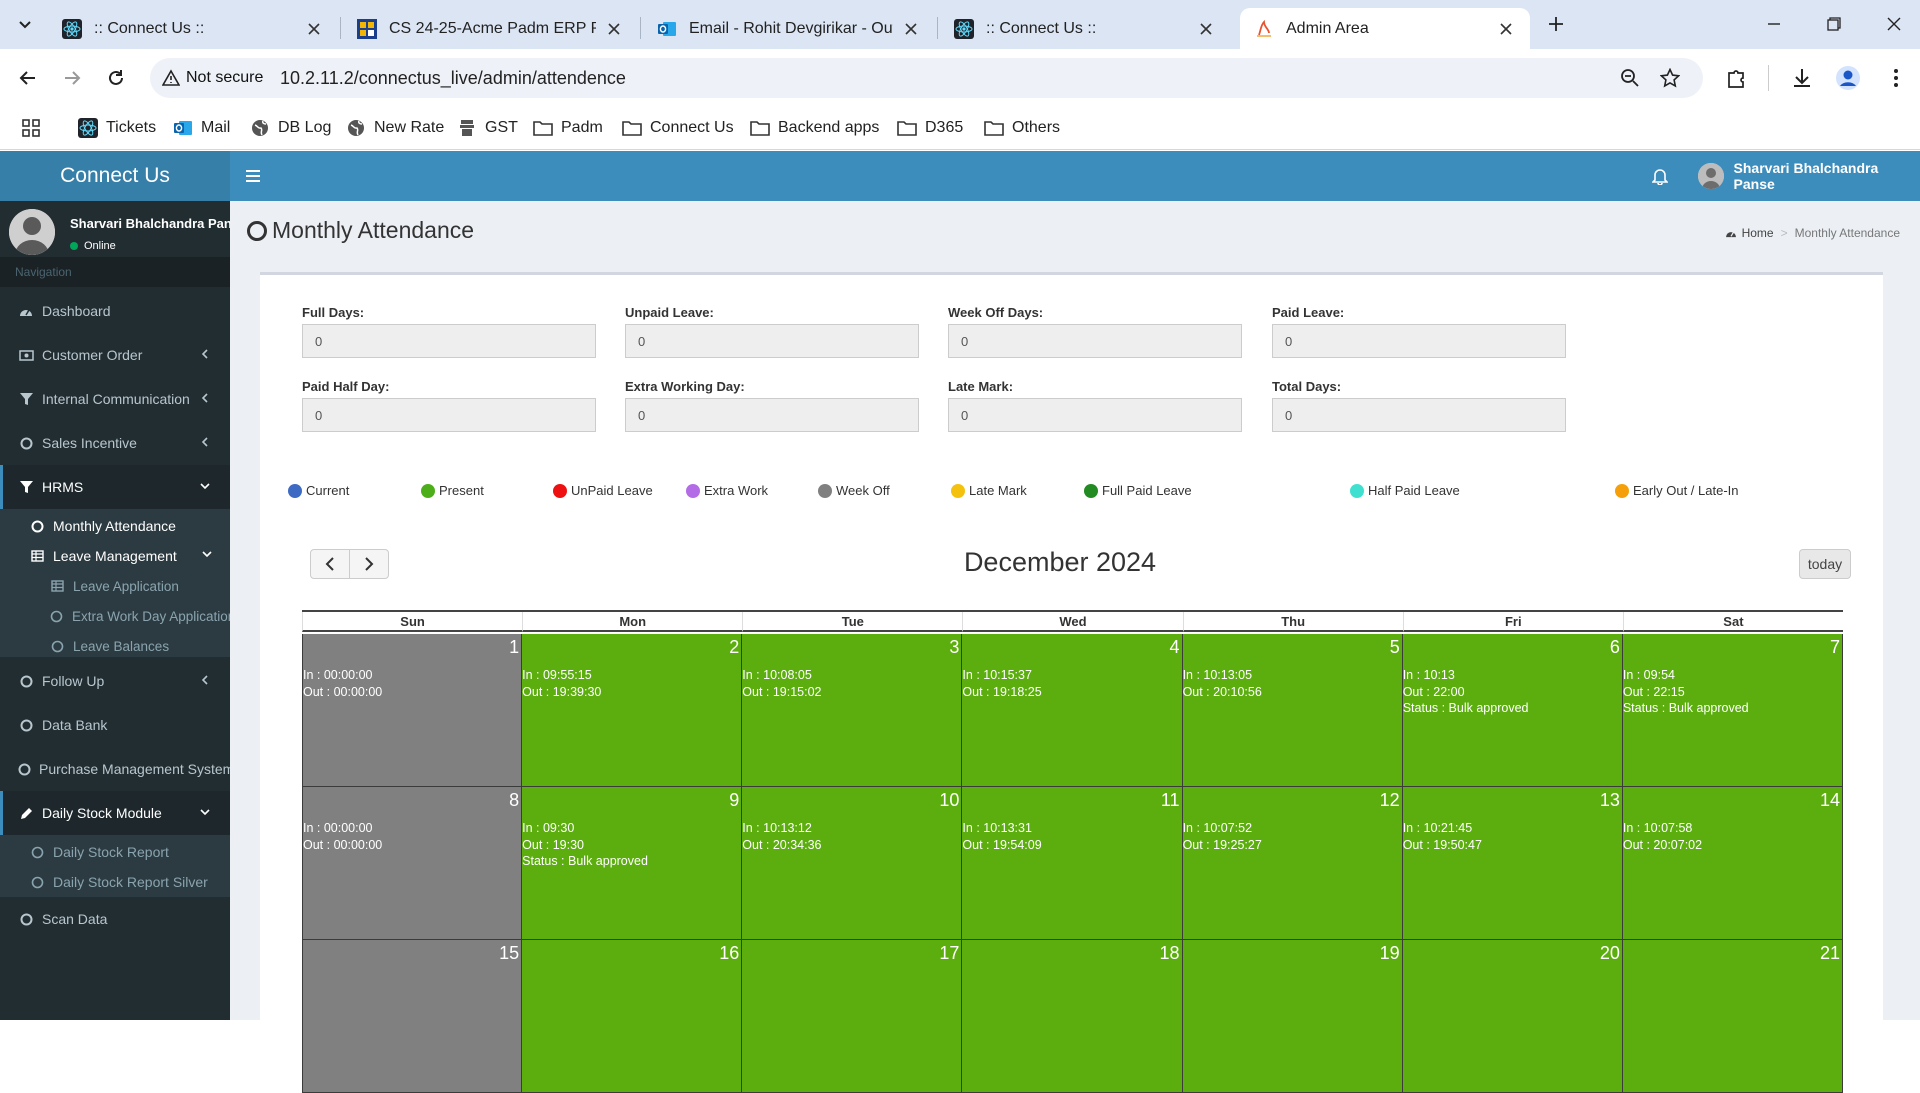 The height and width of the screenshot is (1093, 1920). What do you see at coordinates (490, 28) in the screenshot?
I see `browser-tab-2: CS 24-25-Acme Padm ERP Platf` at bounding box center [490, 28].